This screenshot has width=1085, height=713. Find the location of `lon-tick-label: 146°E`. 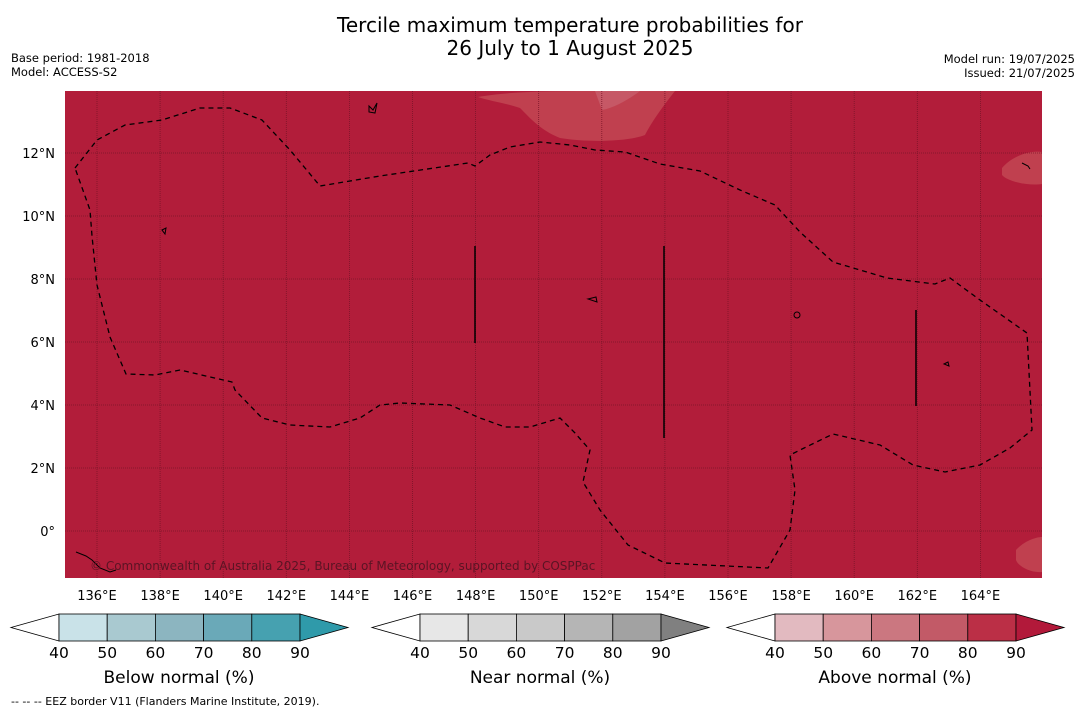

lon-tick-label: 146°E is located at coordinates (413, 596).